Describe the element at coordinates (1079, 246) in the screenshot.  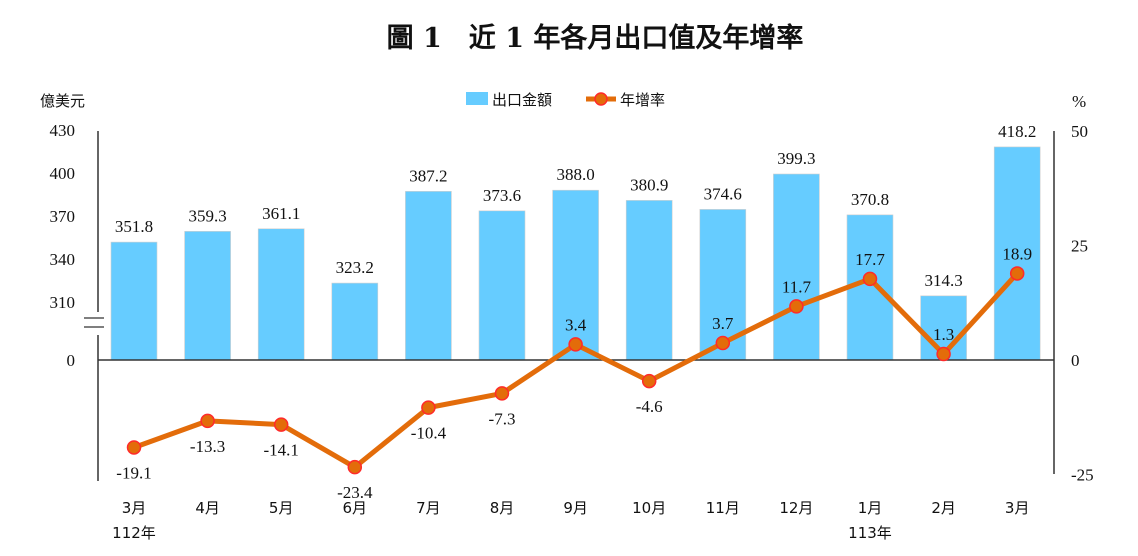
I see `right-tick-label: 25` at that location.